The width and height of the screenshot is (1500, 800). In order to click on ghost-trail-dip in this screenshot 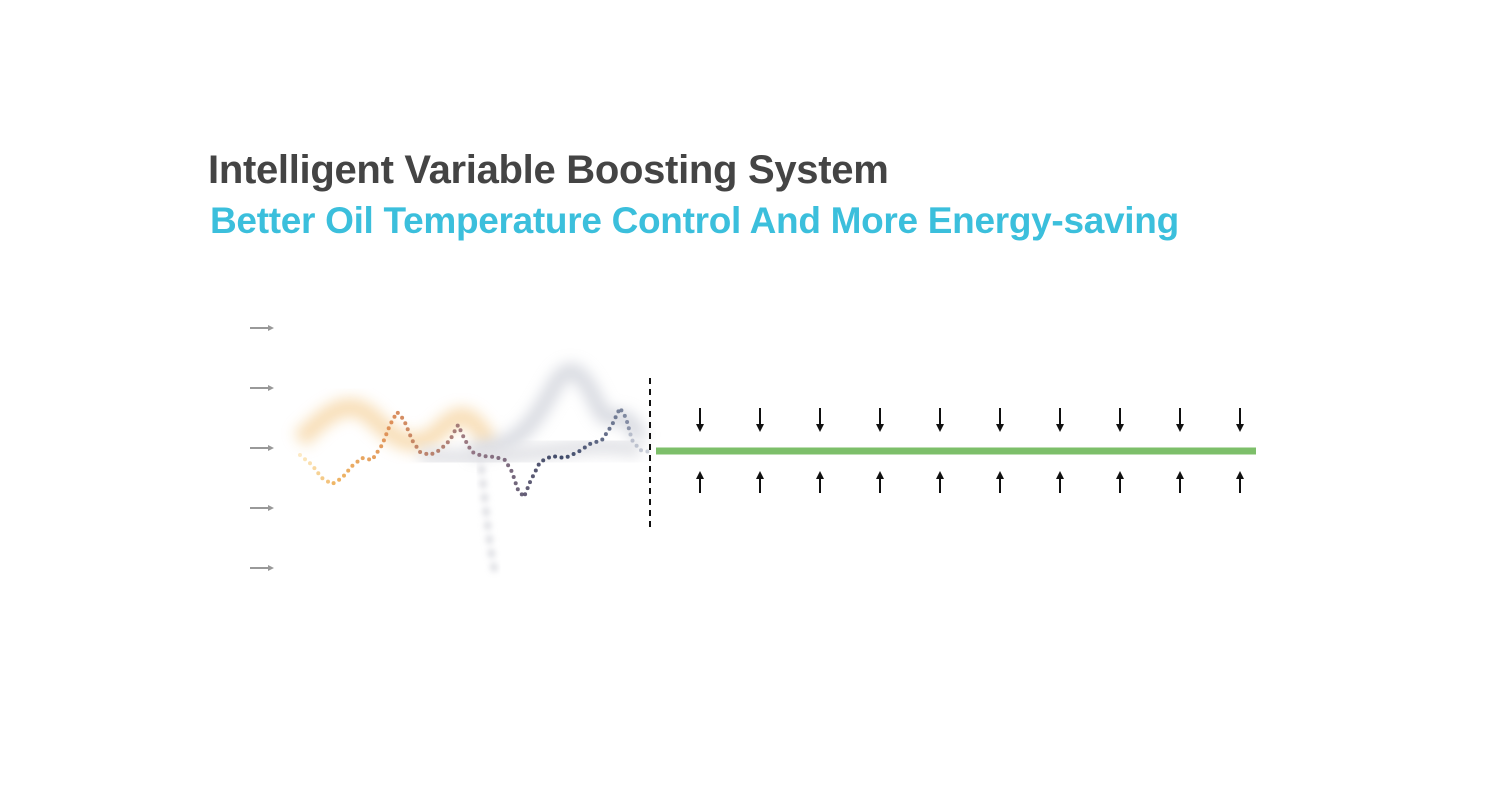, I will do `click(488, 516)`.